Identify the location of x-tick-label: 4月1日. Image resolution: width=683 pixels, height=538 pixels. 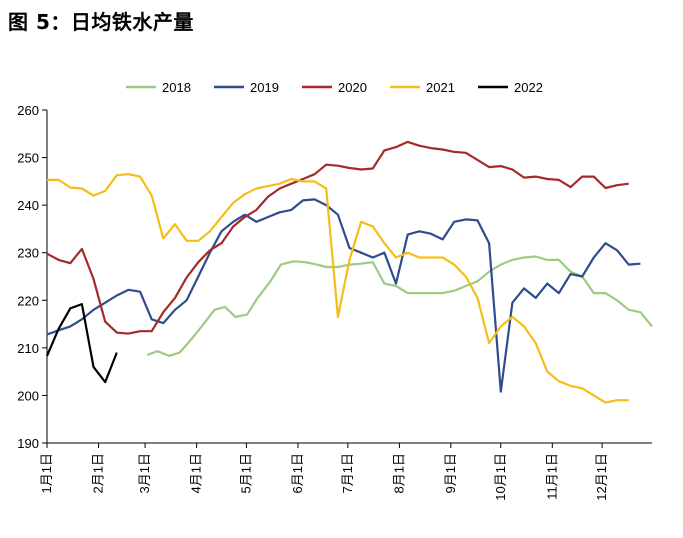
(196, 473).